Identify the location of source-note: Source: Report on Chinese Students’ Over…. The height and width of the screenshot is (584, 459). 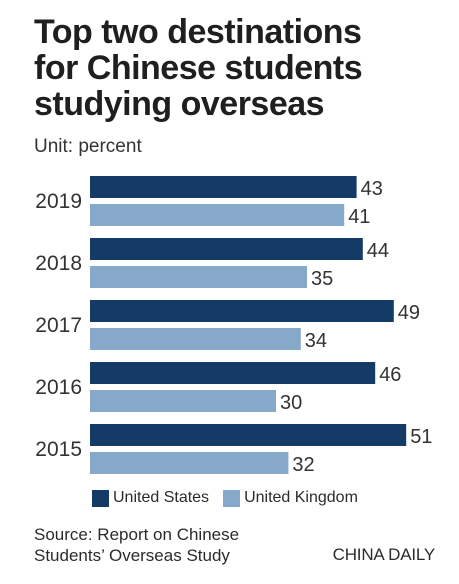
(136, 545).